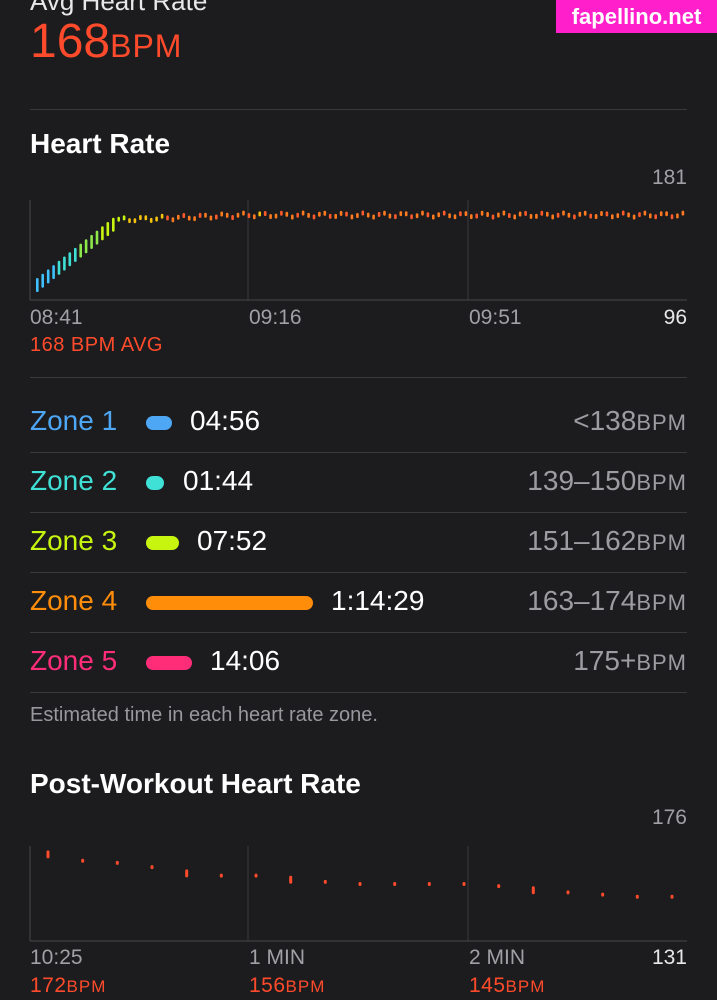  I want to click on hr-x-label-end: 09:51, so click(495, 317).